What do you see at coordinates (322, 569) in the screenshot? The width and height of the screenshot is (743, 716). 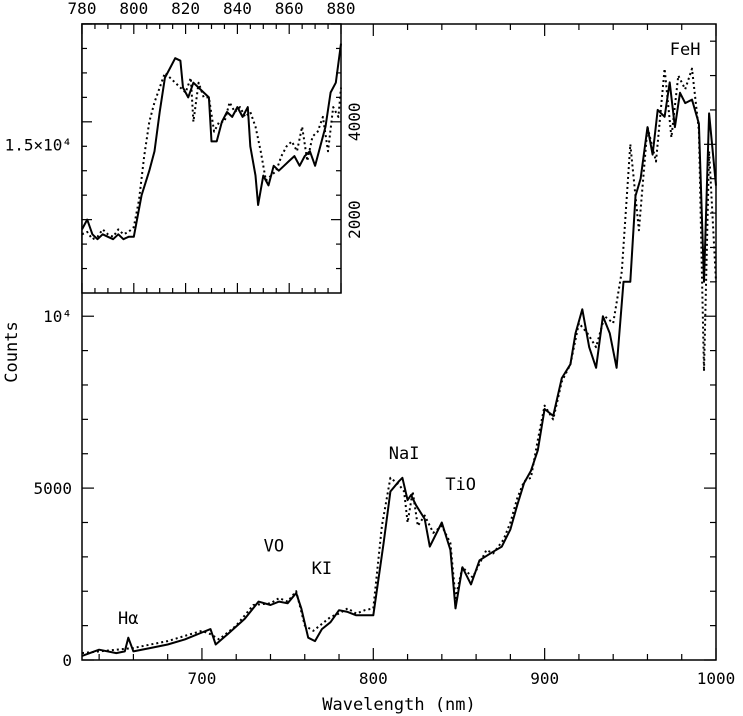 I see `feature-label: KI` at bounding box center [322, 569].